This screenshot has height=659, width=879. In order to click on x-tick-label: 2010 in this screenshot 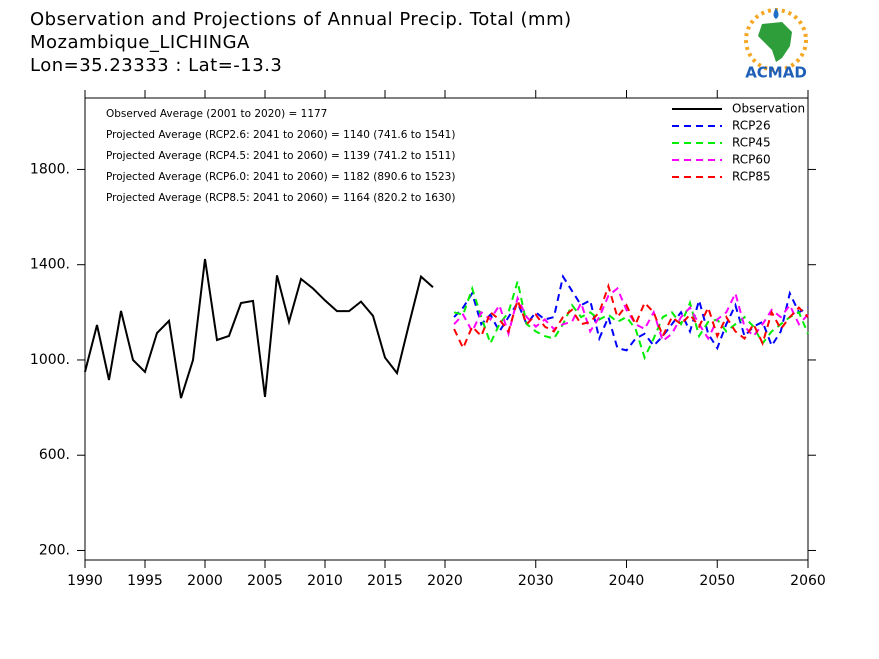, I will do `click(325, 581)`.